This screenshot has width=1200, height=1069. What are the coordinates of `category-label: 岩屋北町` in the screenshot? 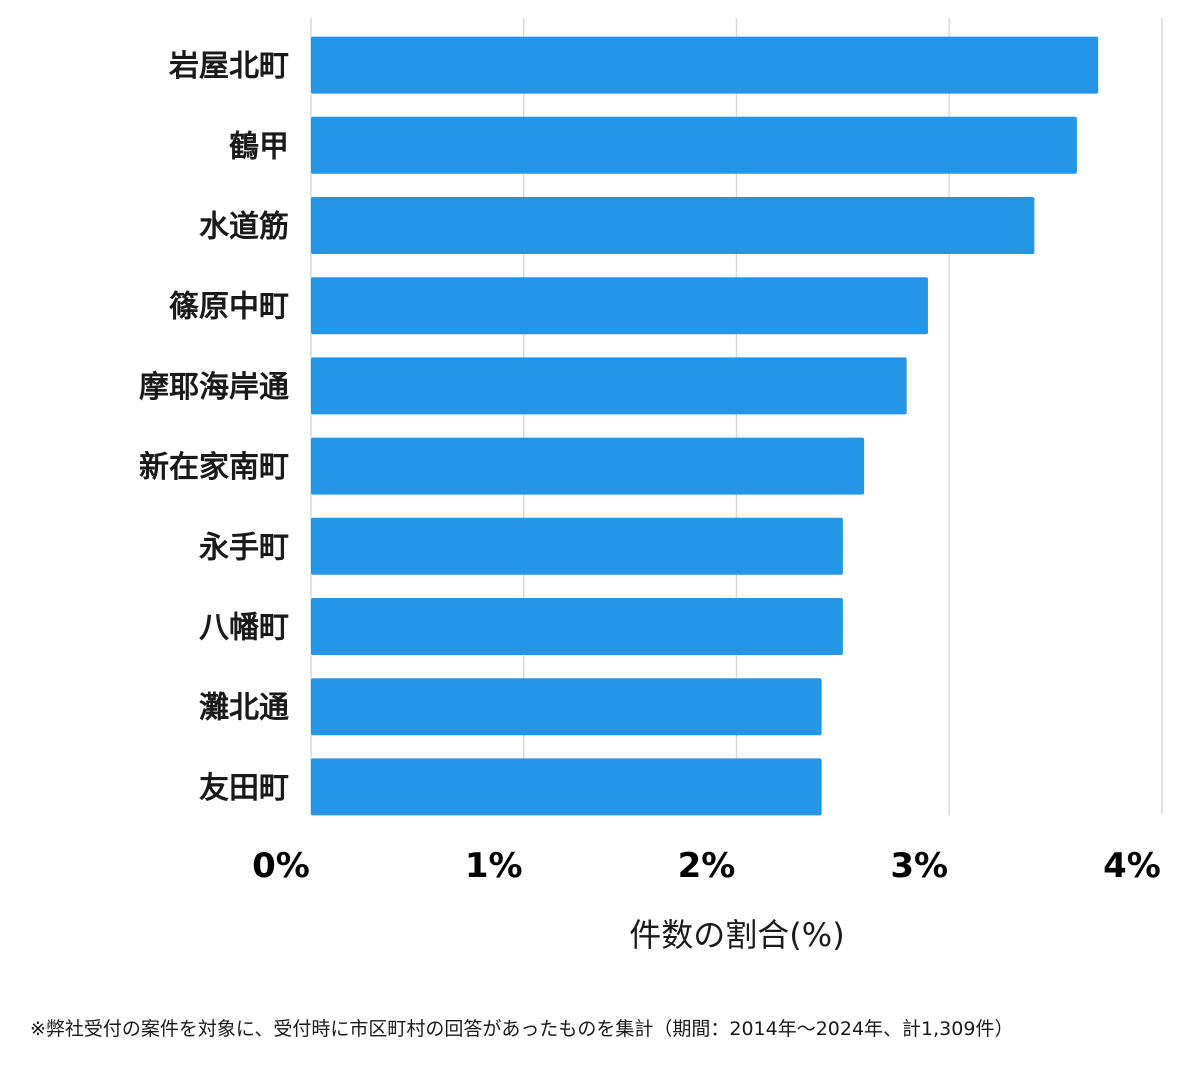 It's located at (229, 66).